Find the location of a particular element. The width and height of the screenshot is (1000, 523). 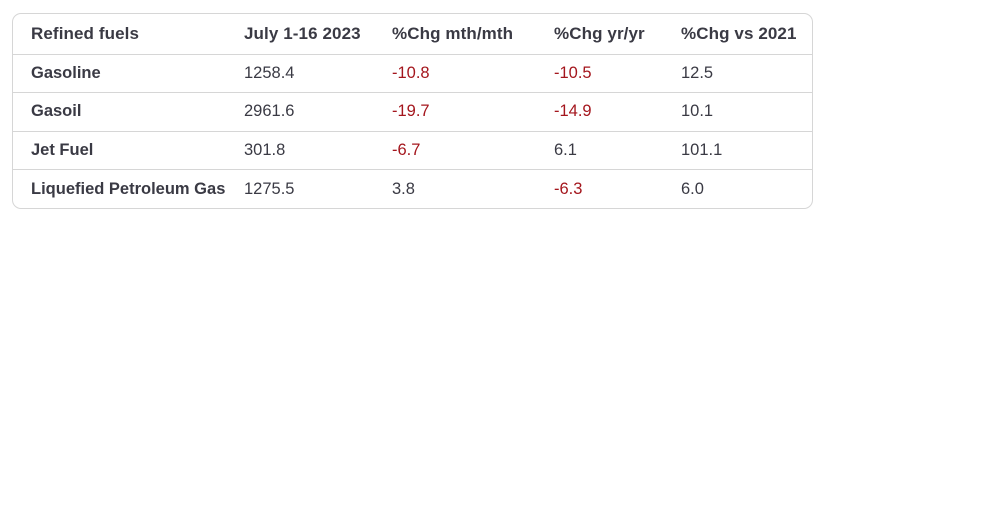

column-header-chg-vs-2021: %Chg vs 2021 is located at coordinates (739, 33).